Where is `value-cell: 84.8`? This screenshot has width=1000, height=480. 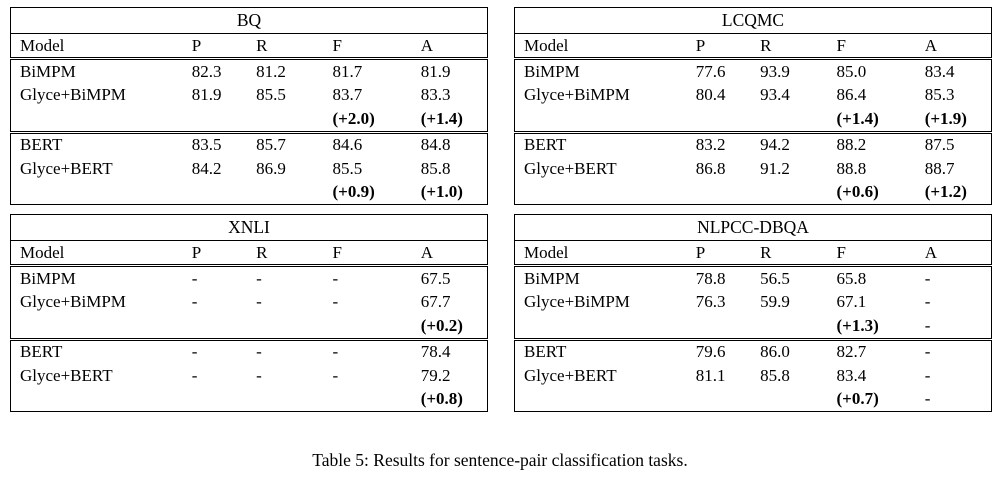 value-cell: 84.8 is located at coordinates (454, 143).